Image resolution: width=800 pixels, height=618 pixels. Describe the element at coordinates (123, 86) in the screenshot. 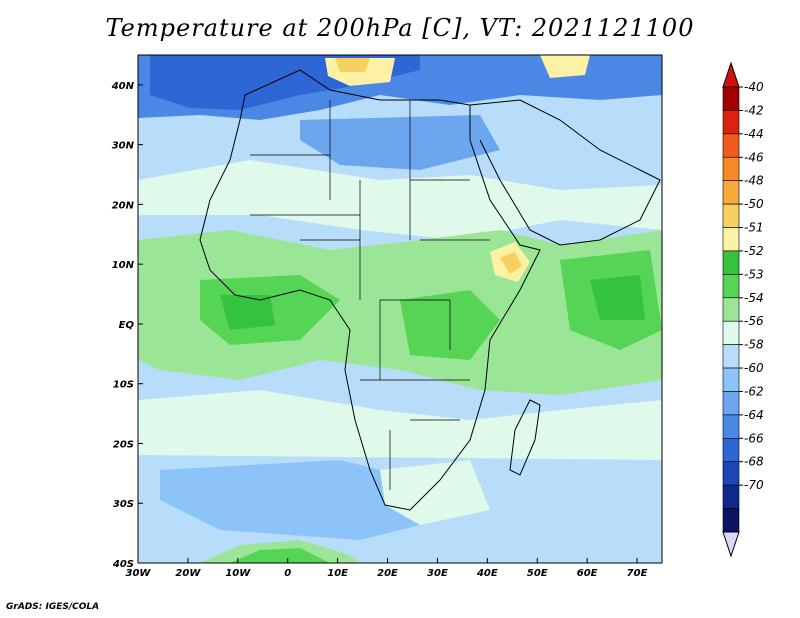

I see `lat-tick-label: 40N` at that location.